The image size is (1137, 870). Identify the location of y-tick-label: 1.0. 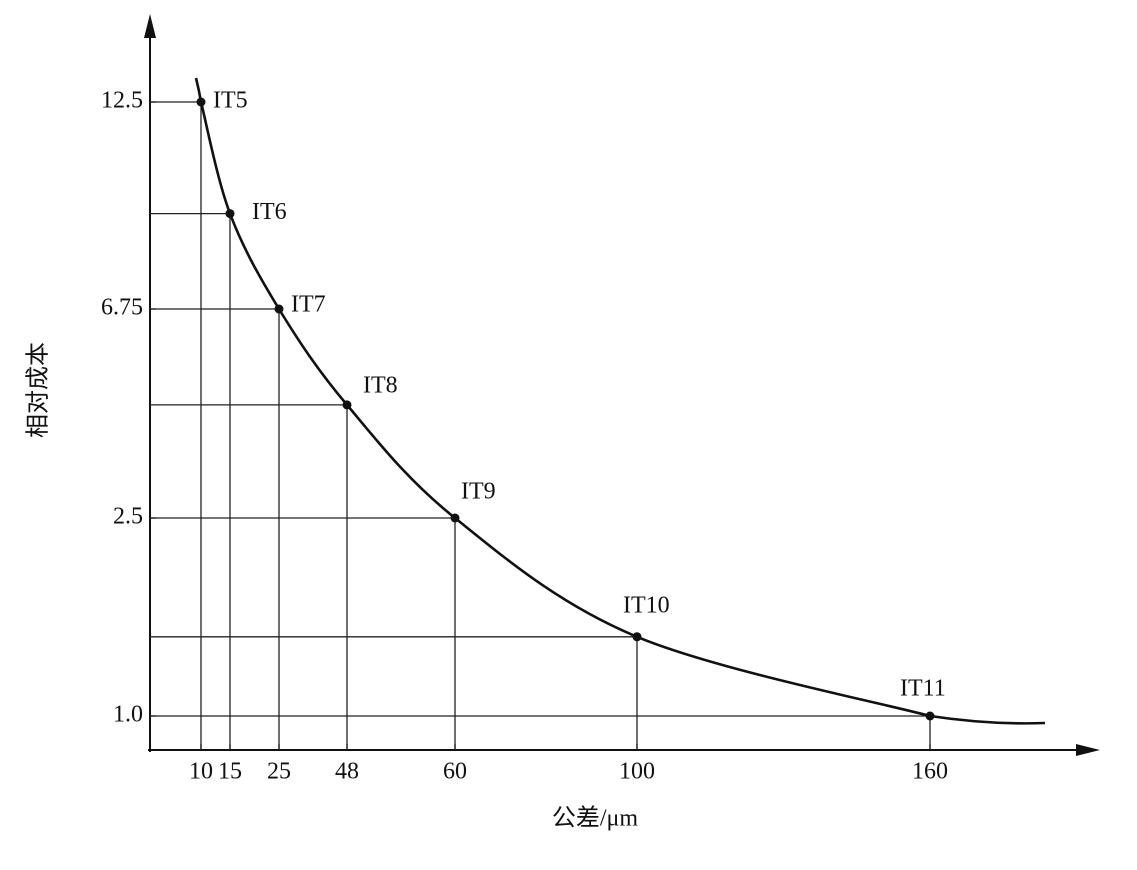
(128, 715).